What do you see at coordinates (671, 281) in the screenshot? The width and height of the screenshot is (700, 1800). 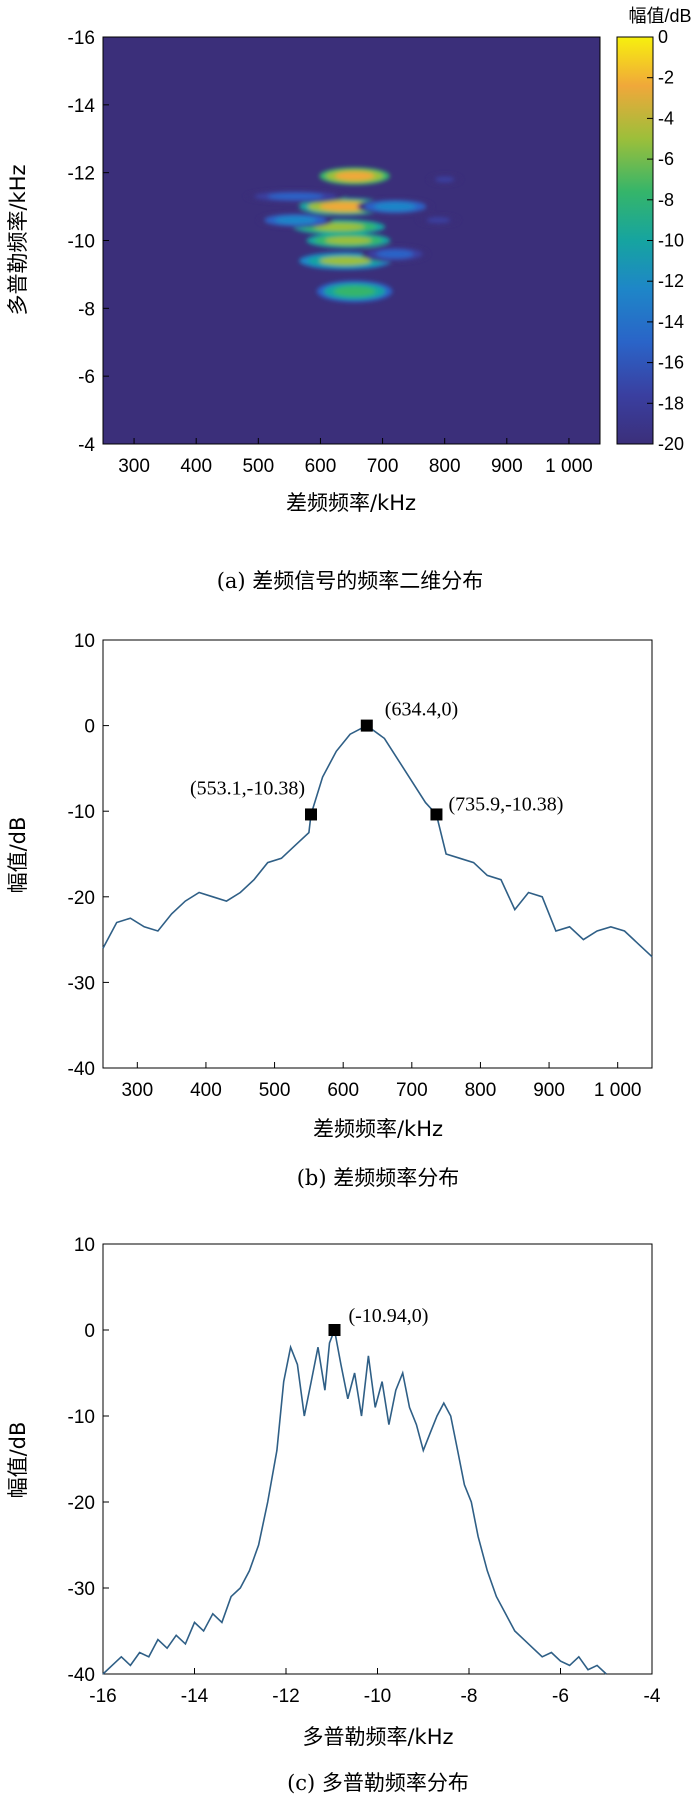 I see `colorbar-tick-label: -12` at bounding box center [671, 281].